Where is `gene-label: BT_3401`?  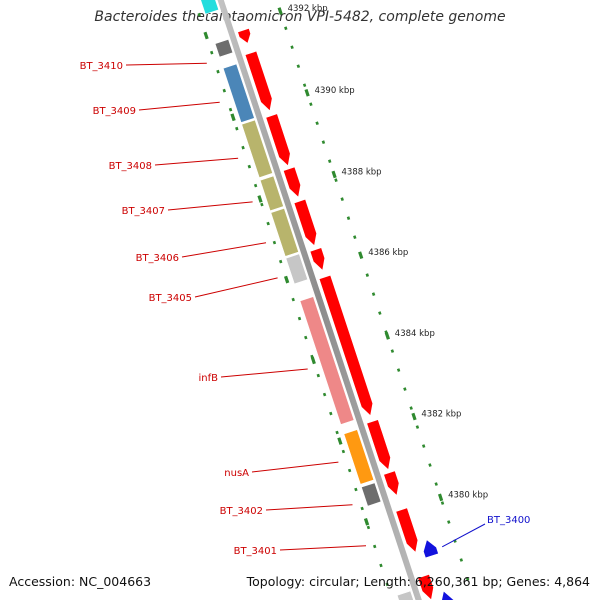 gene-label: BT_3401 is located at coordinates (255, 551).